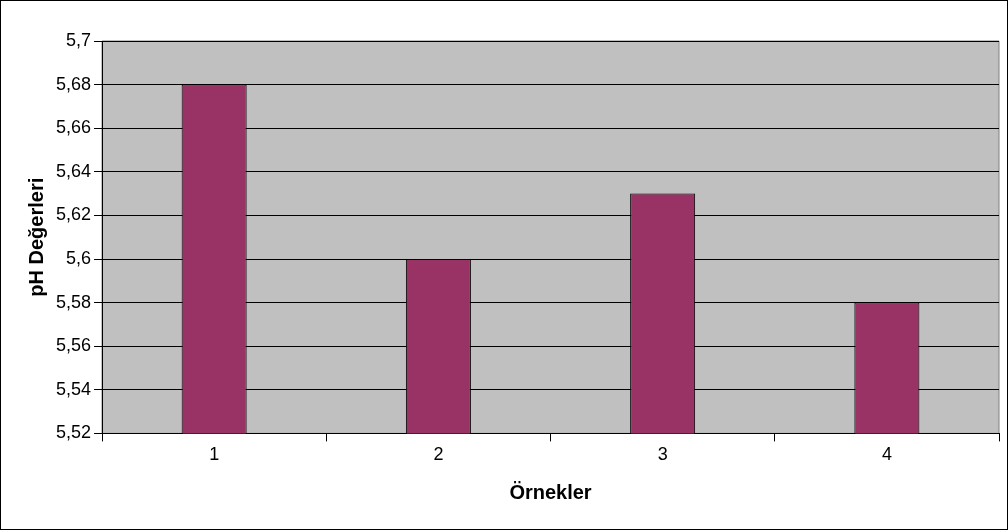  I want to click on x-tick-label: 3, so click(662, 454).